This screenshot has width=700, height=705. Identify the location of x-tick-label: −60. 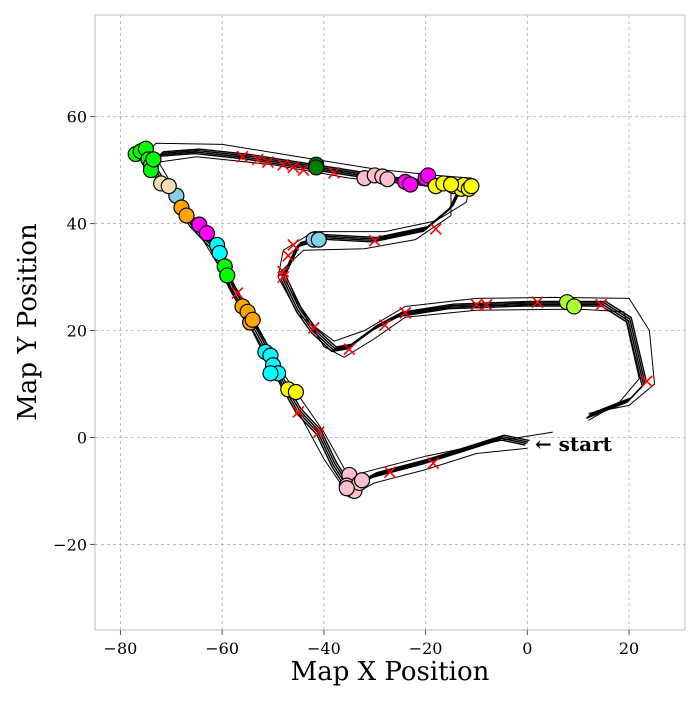
(222, 648).